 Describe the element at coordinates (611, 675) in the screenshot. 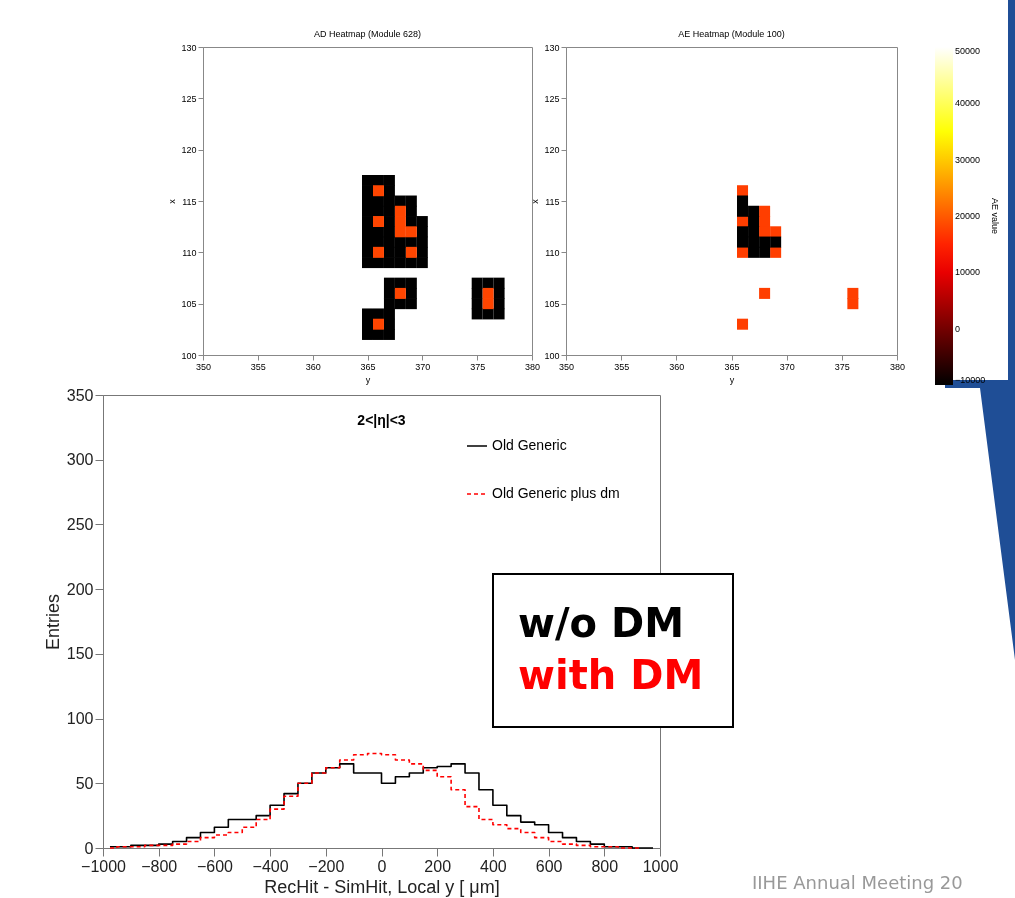

I see `annotation: with DM` at that location.